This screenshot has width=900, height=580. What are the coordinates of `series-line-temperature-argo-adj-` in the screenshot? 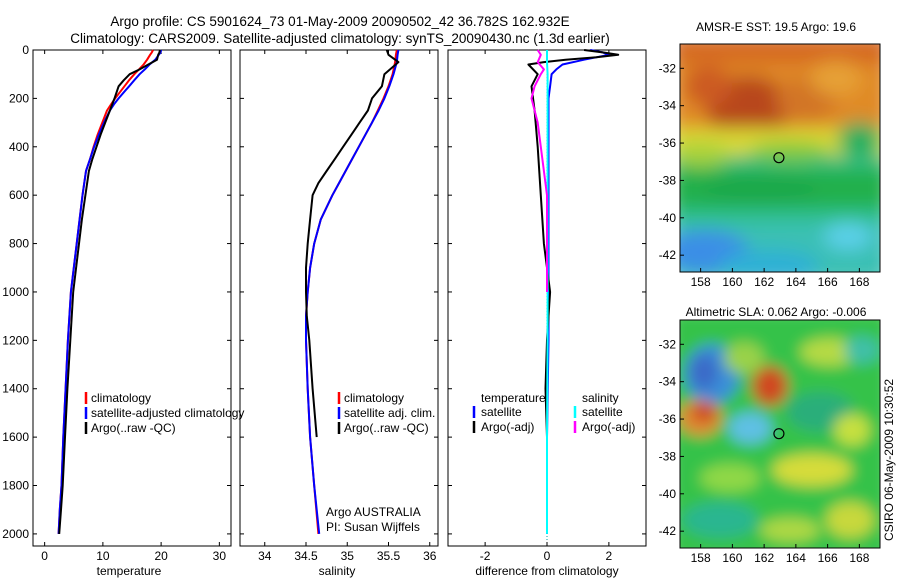 It's located at (573, 243).